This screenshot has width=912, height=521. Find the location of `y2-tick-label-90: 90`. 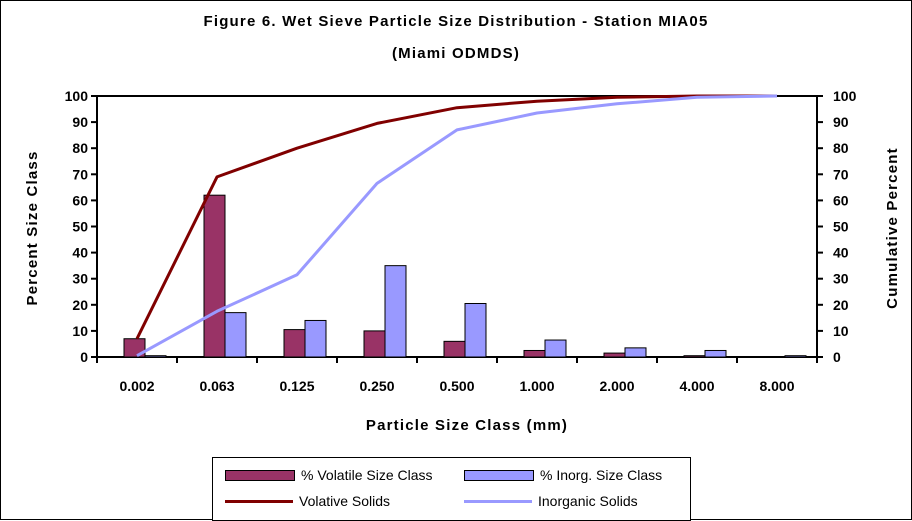

y2-tick-label-90: 90 is located at coordinates (841, 122).